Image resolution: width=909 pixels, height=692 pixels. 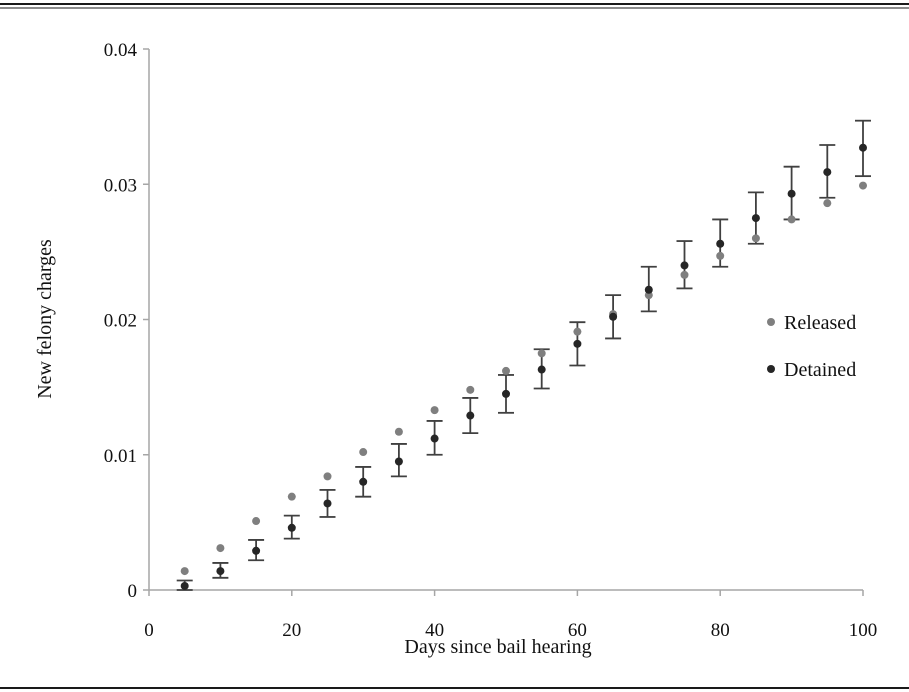 I want to click on y-tick-label: 0.04, so click(x=121, y=50).